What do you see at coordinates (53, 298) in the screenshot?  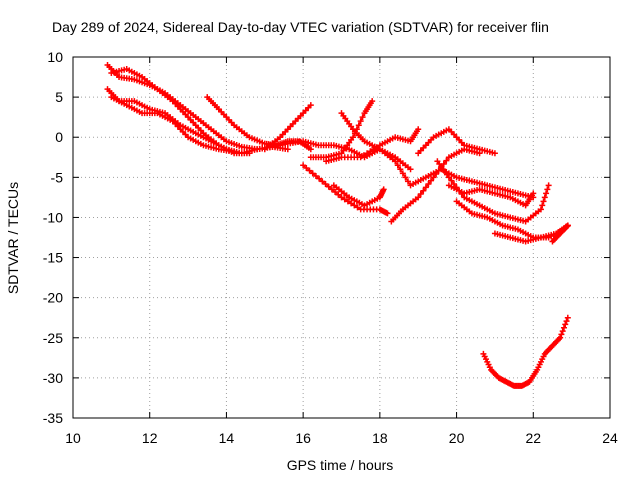 I see `y-tick-label: -20` at bounding box center [53, 298].